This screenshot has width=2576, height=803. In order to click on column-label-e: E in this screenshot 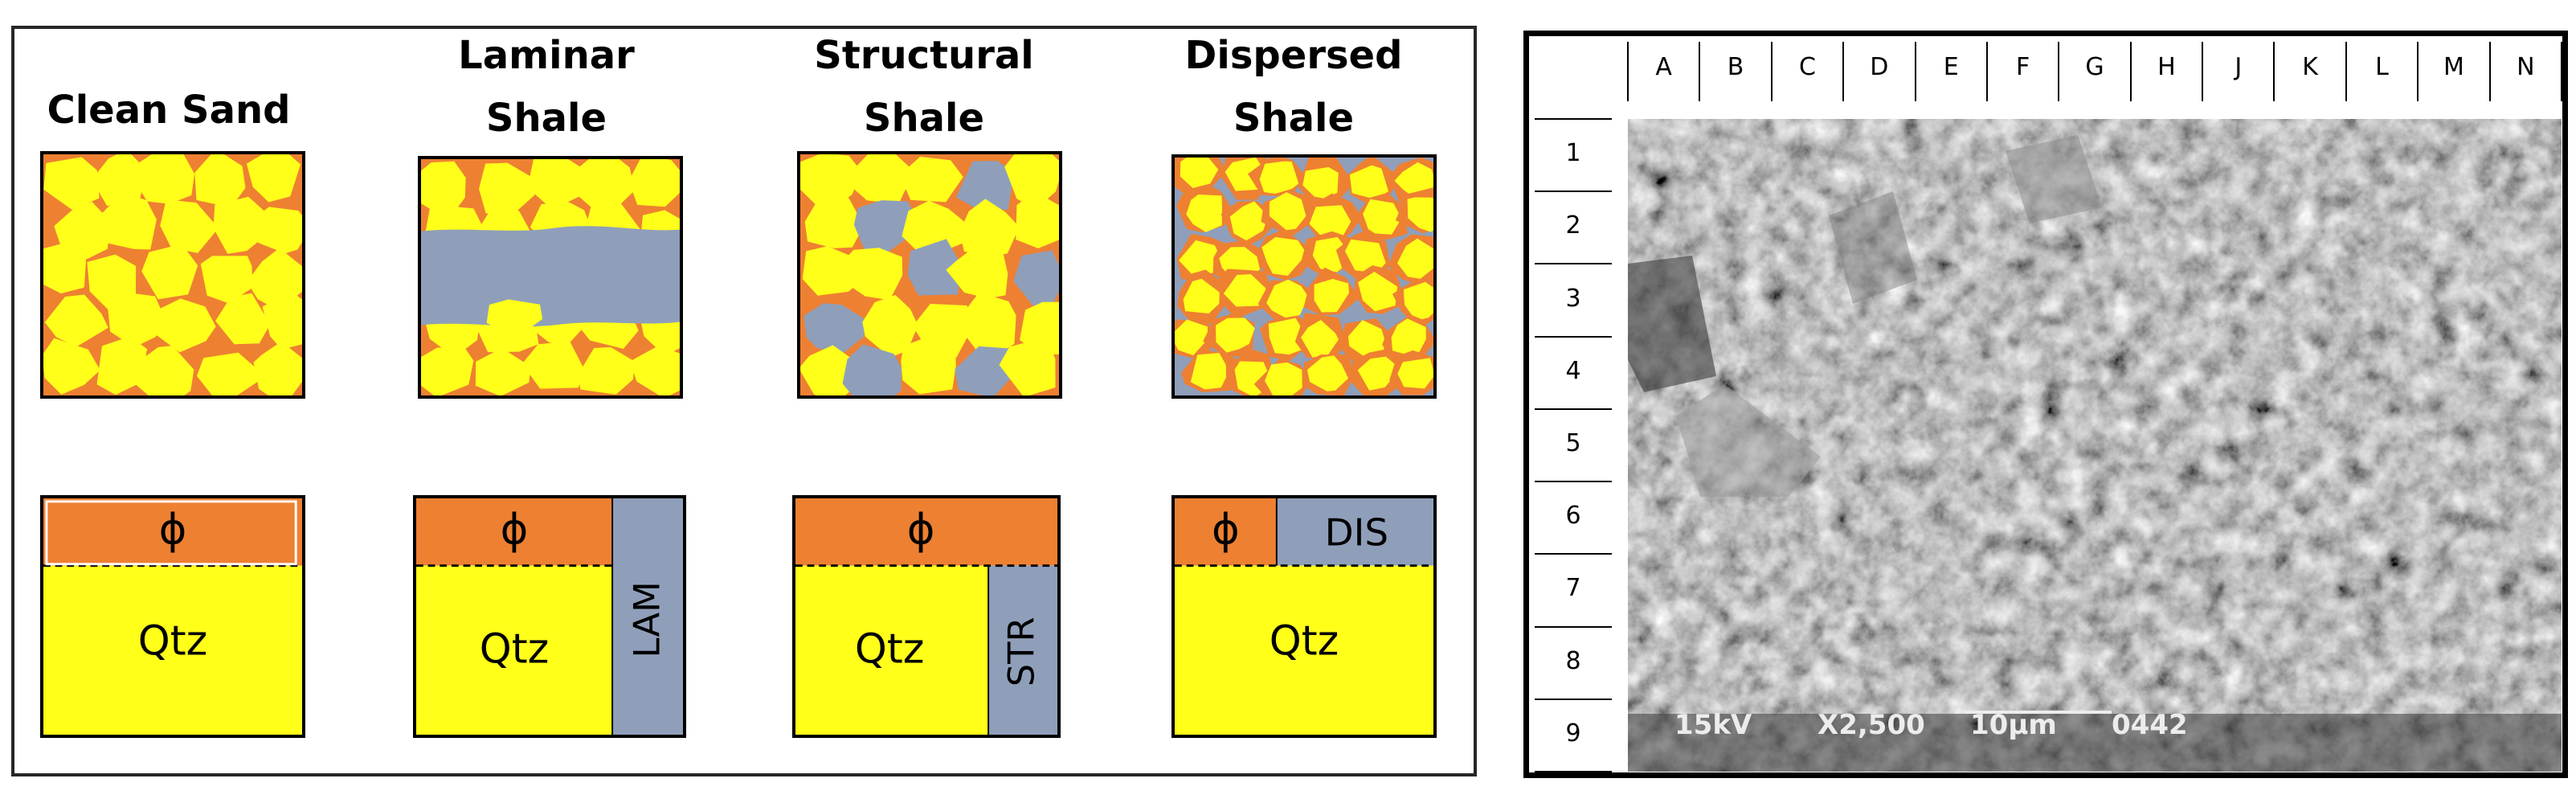, I will do `click(1951, 67)`.